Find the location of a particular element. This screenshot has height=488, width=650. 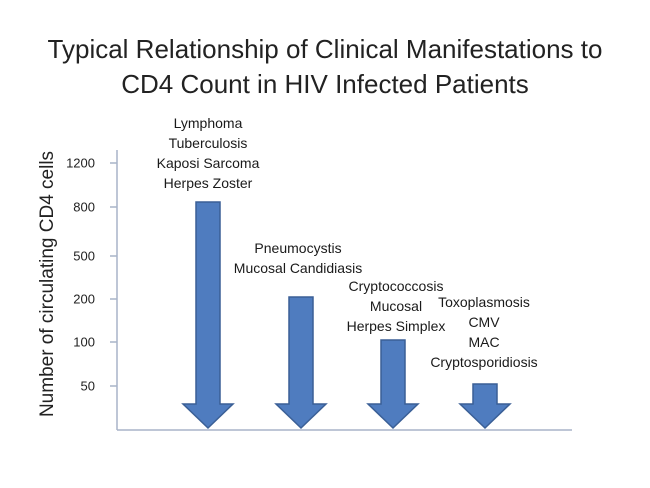

manifestation-group-2: Pneumocystis Mucosal Candidiasis is located at coordinates (298, 258).